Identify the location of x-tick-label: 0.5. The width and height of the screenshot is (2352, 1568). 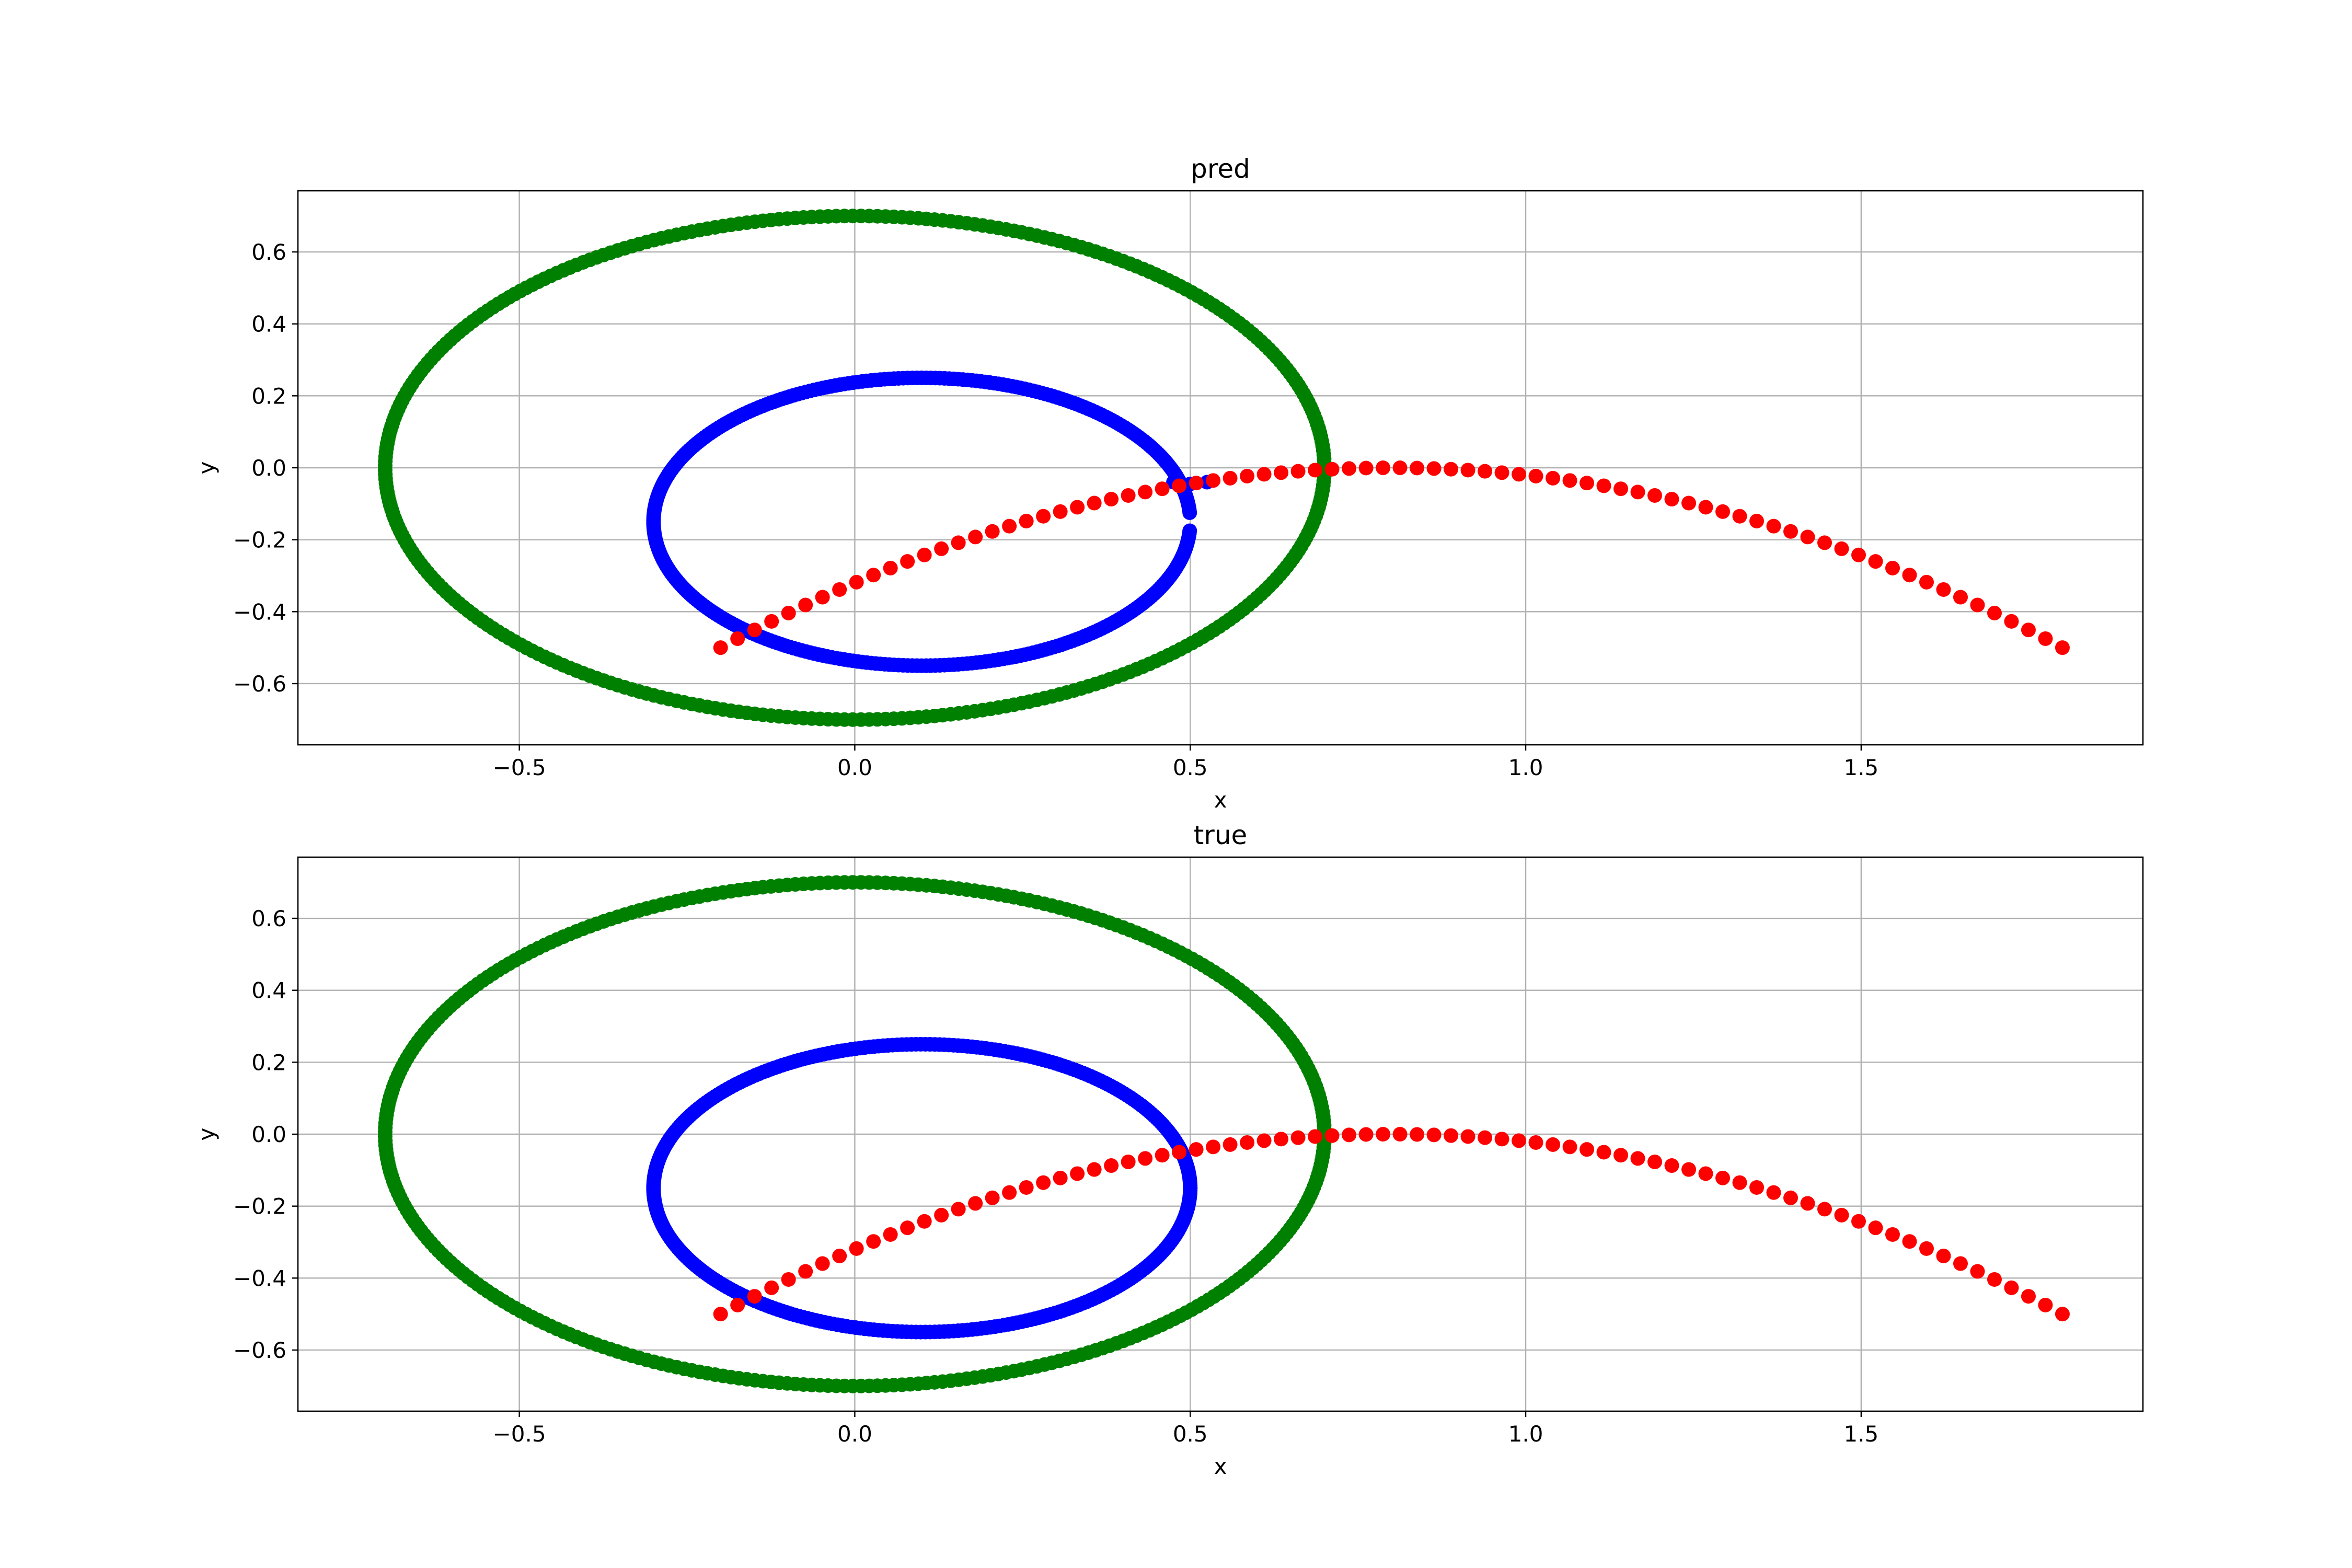
(1190, 767).